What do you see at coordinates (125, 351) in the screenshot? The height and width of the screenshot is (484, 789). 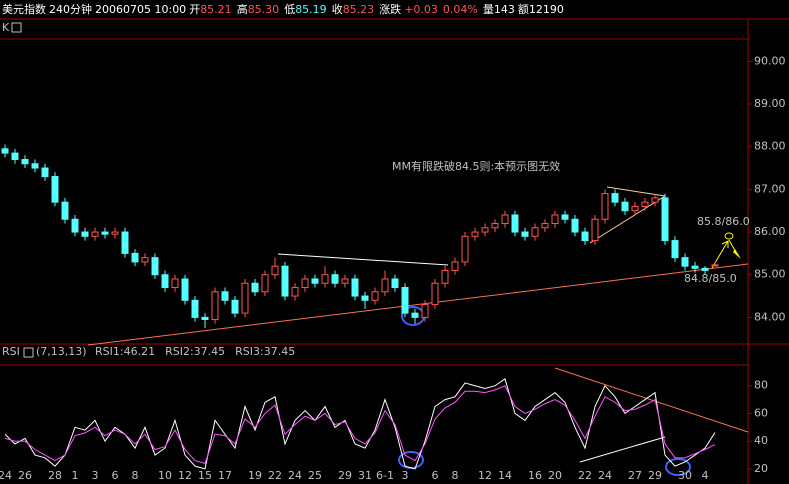 I see `legend-entry: RSI1:46.21` at bounding box center [125, 351].